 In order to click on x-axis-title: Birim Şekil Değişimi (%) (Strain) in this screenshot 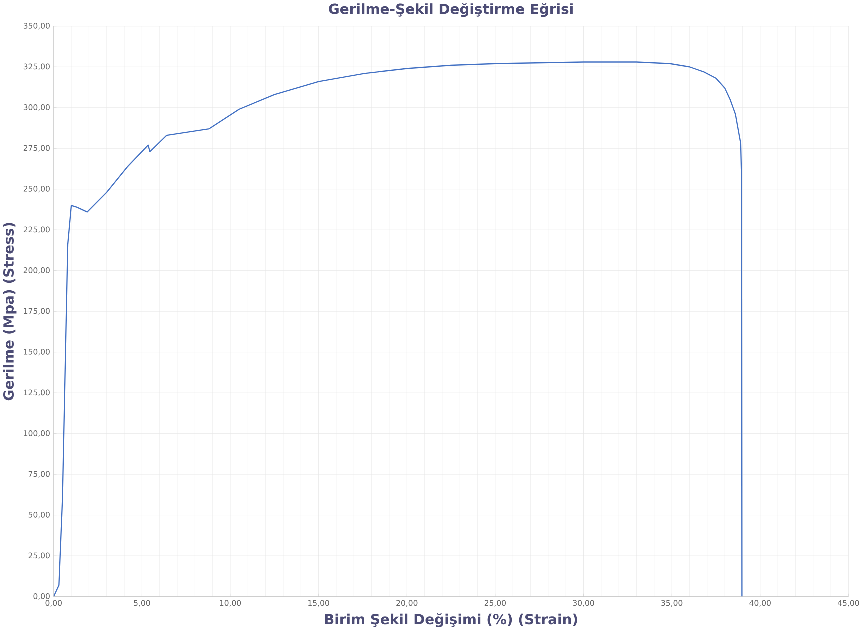, I will do `click(451, 621)`.